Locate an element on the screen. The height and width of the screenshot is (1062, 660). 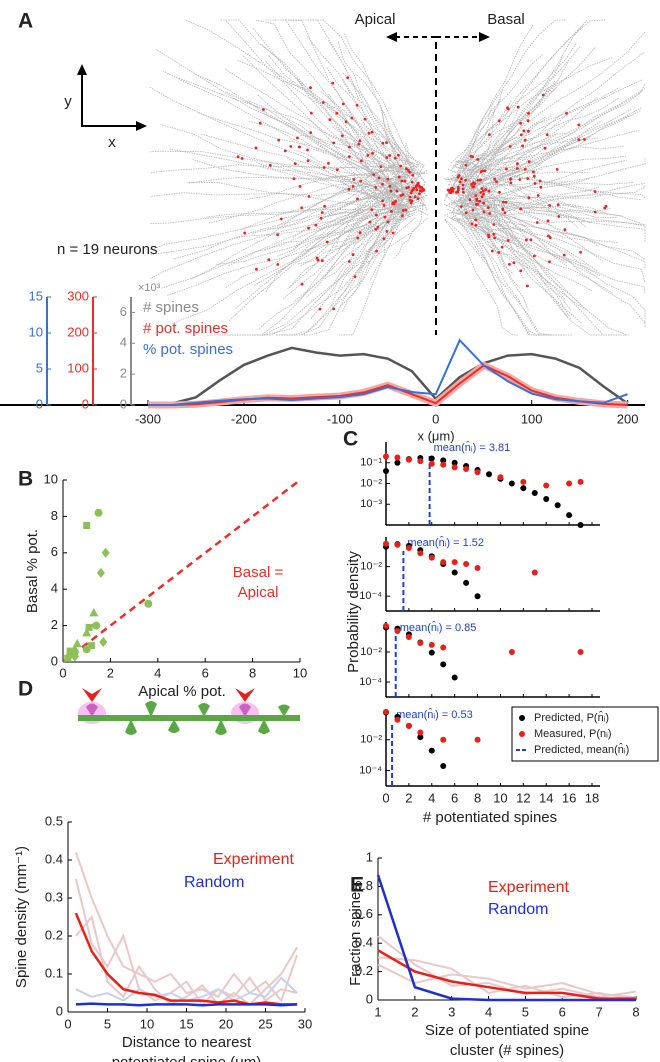
y-tick-label: 0.2 is located at coordinates (364, 970).